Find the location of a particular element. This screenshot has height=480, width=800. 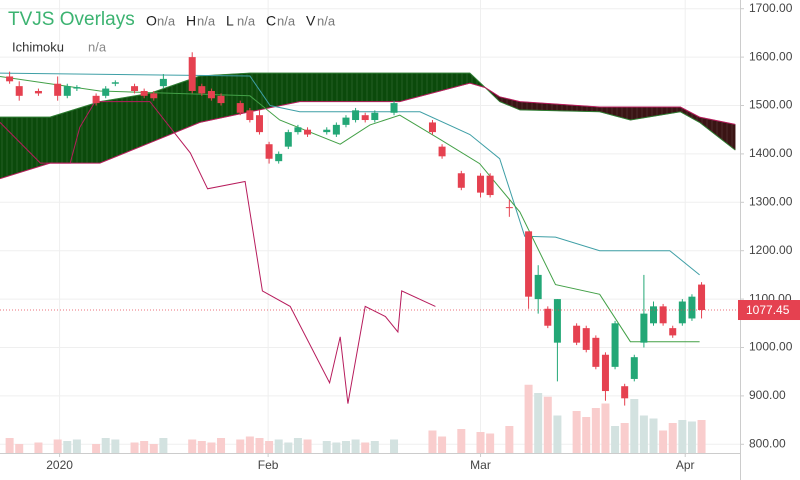

x-tick-label: 2020 is located at coordinates (59, 465).